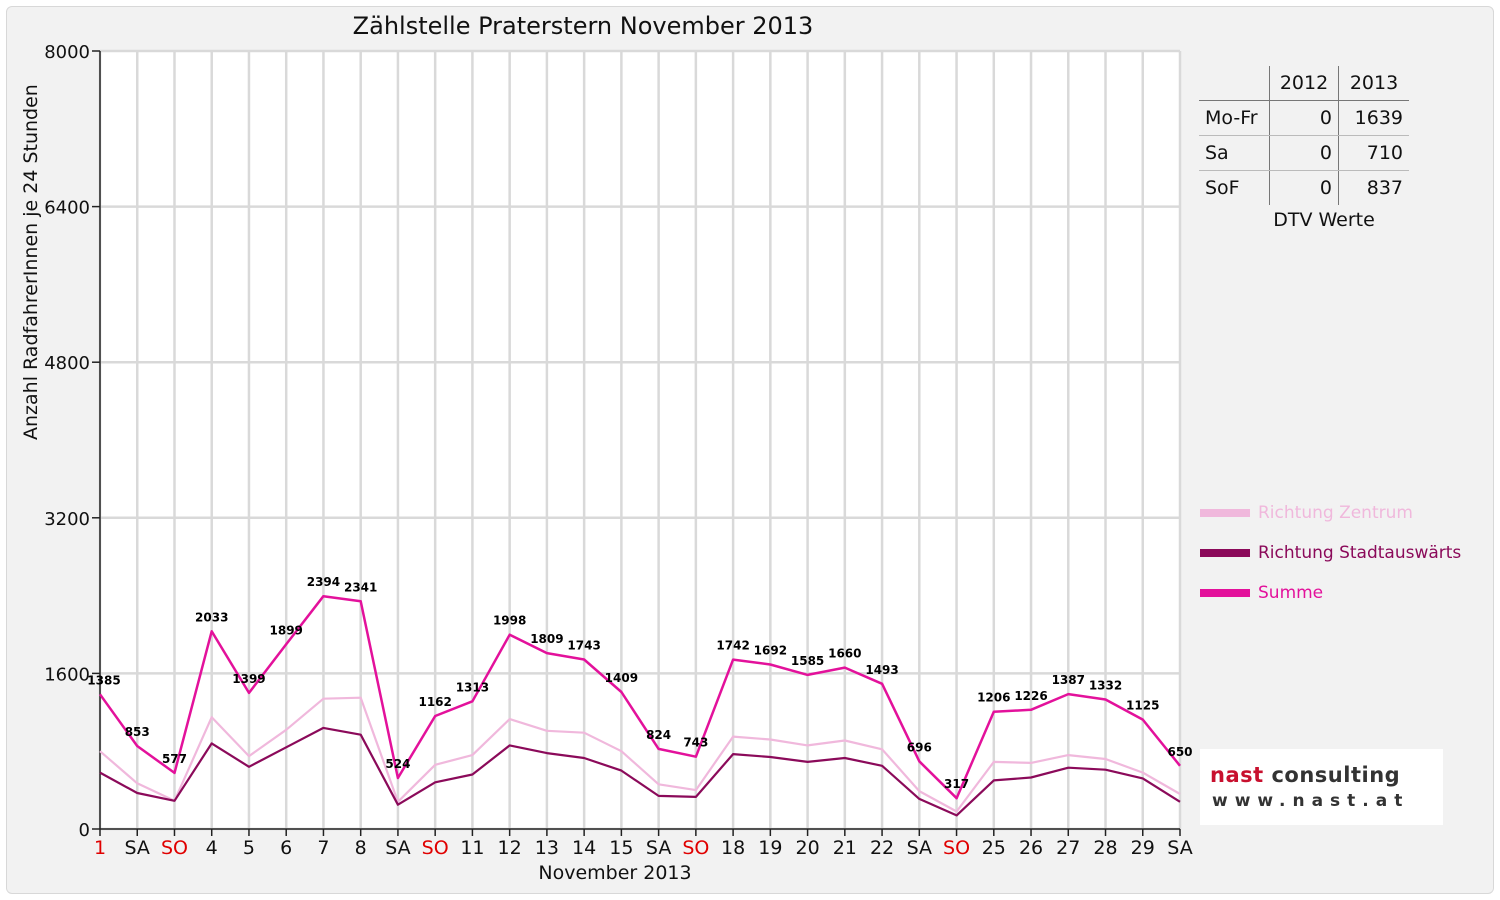 This screenshot has width=1500, height=900. What do you see at coordinates (1030, 696) in the screenshot?
I see `data-label: 1226` at bounding box center [1030, 696].